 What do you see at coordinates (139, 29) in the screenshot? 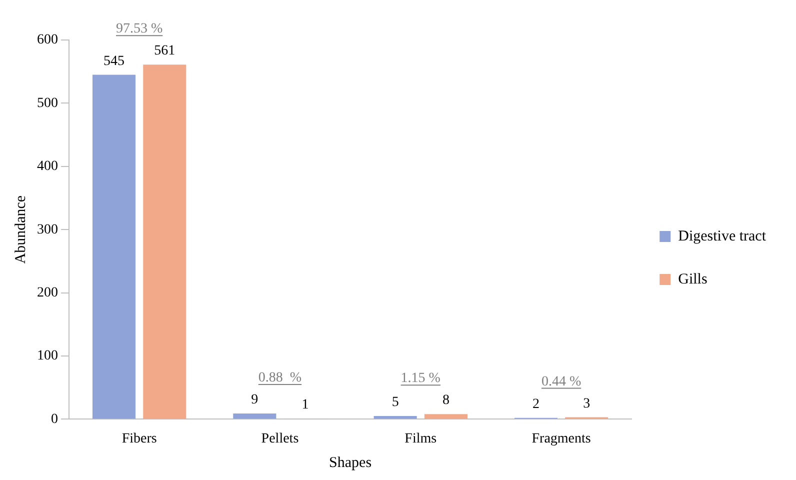
I see `text: 97.53 %` at bounding box center [139, 29].